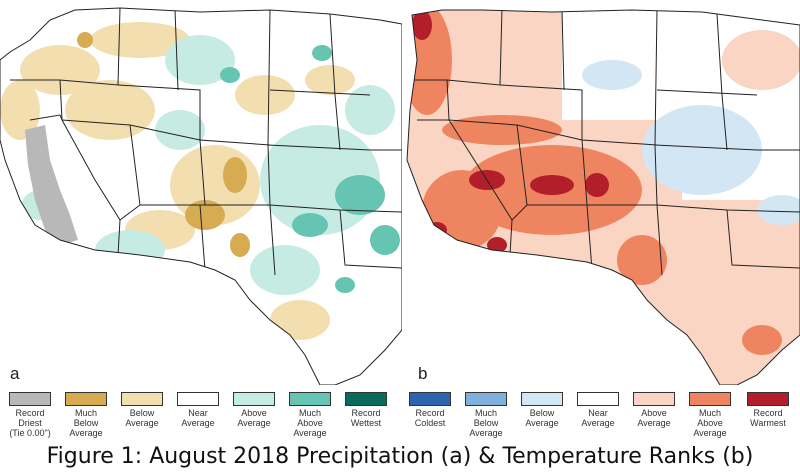 This screenshot has width=800, height=475. I want to click on panel-a-label: a, so click(15, 373).